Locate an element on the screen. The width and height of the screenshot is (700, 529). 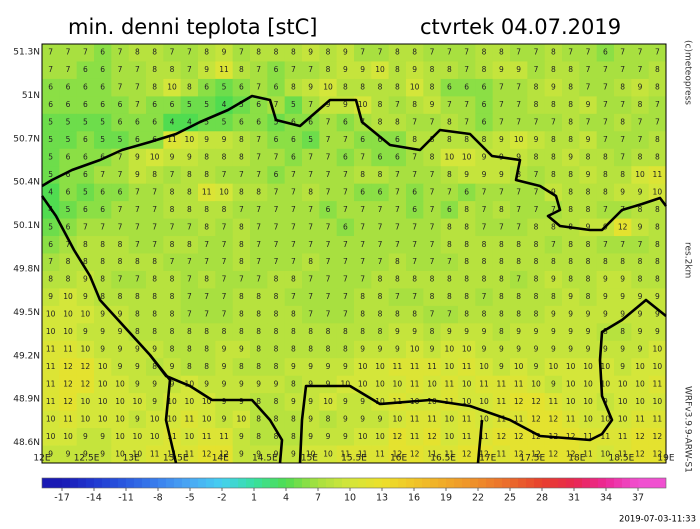
grid-value: 4 is located at coordinates (224, 104).